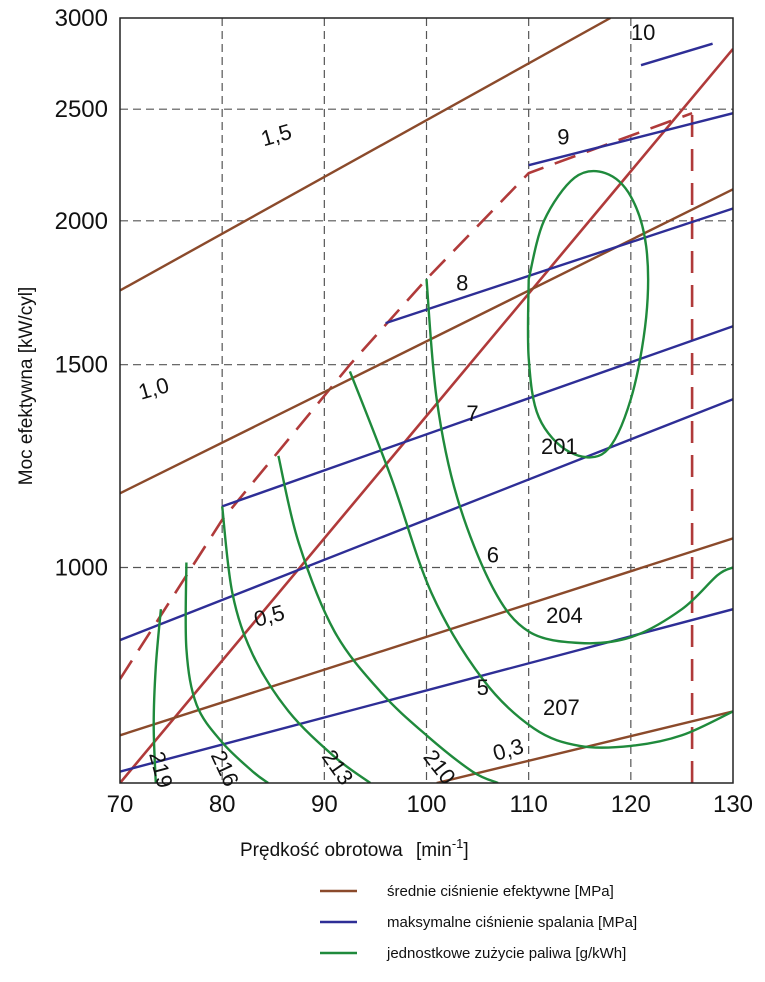 The image size is (765, 982). I want to click on legend-label-1: średnie ciśnienie efektywne [MPa], so click(500, 891).